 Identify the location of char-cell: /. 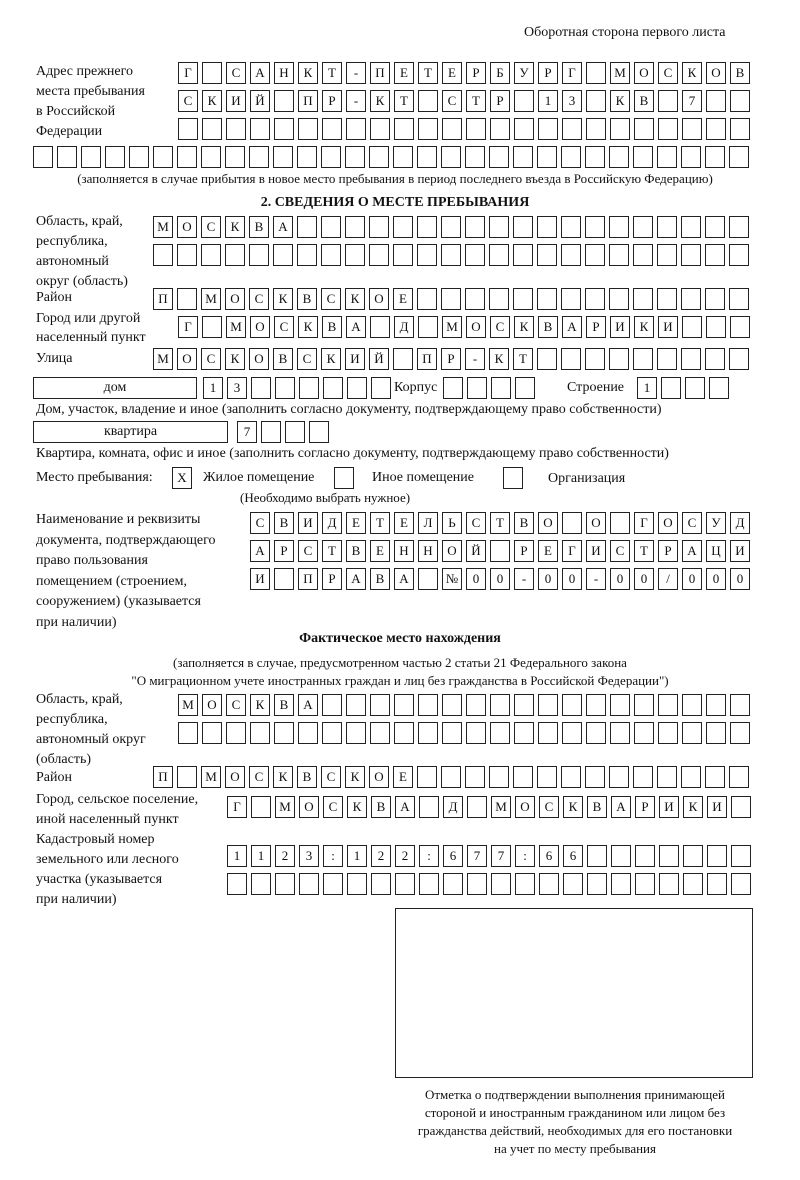
(668, 579).